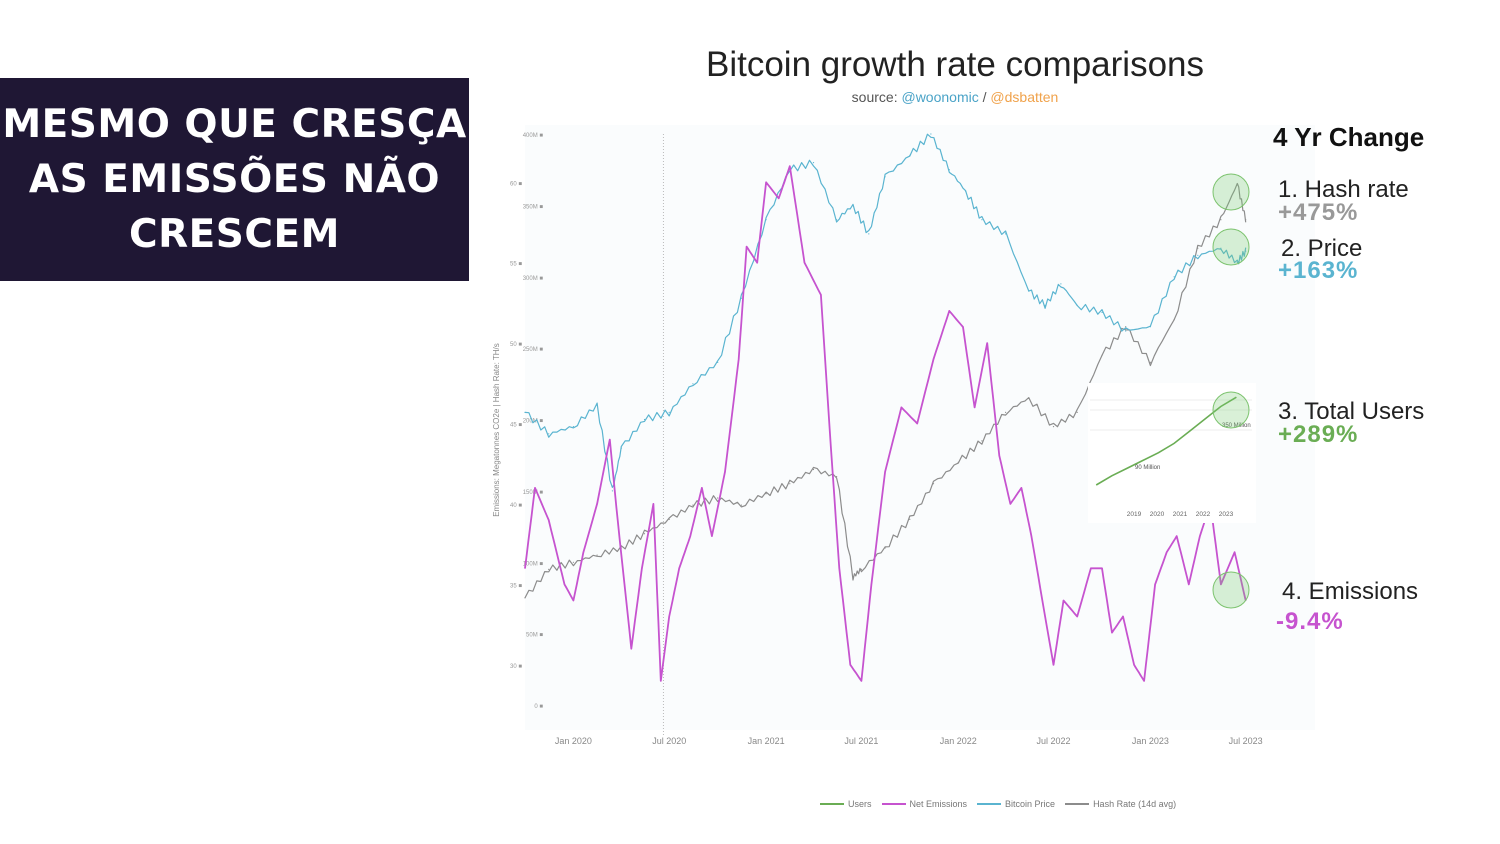 Image resolution: width=1500 pixels, height=844 pixels. I want to click on metric-emissions-value: -9.4%, so click(1310, 621).